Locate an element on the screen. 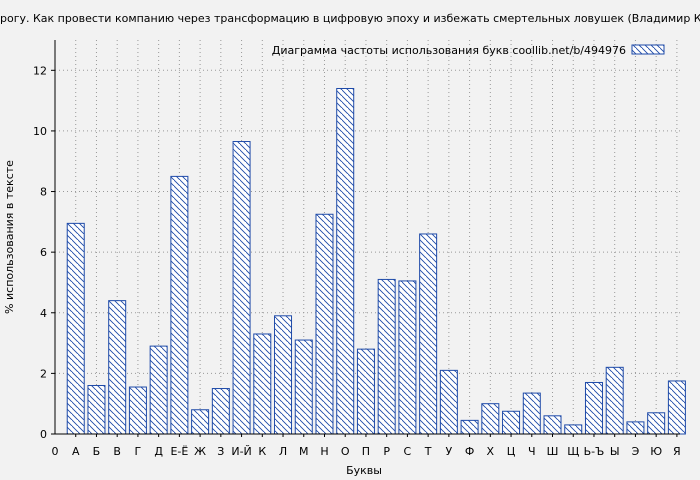 The image size is (700, 480). y-axis-label: % использования в тексте is located at coordinates (9, 237).